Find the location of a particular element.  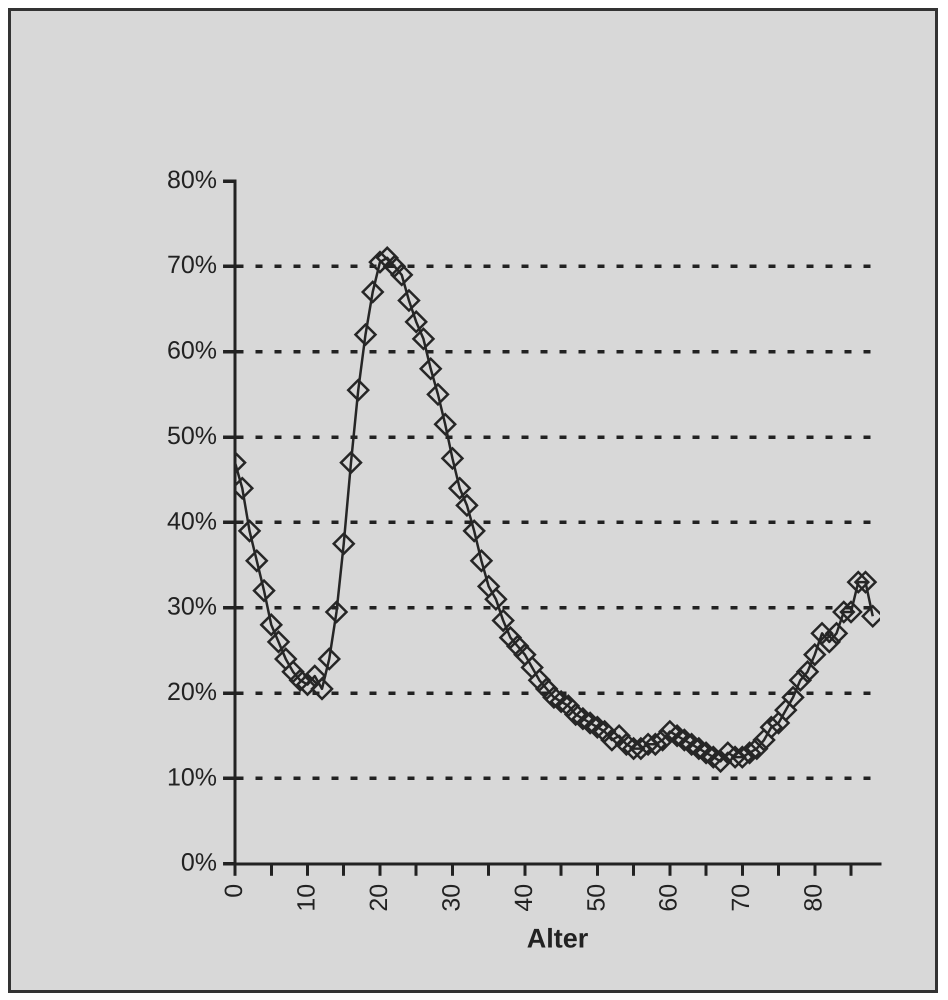

y-tick-label: 50% is located at coordinates (192, 436).